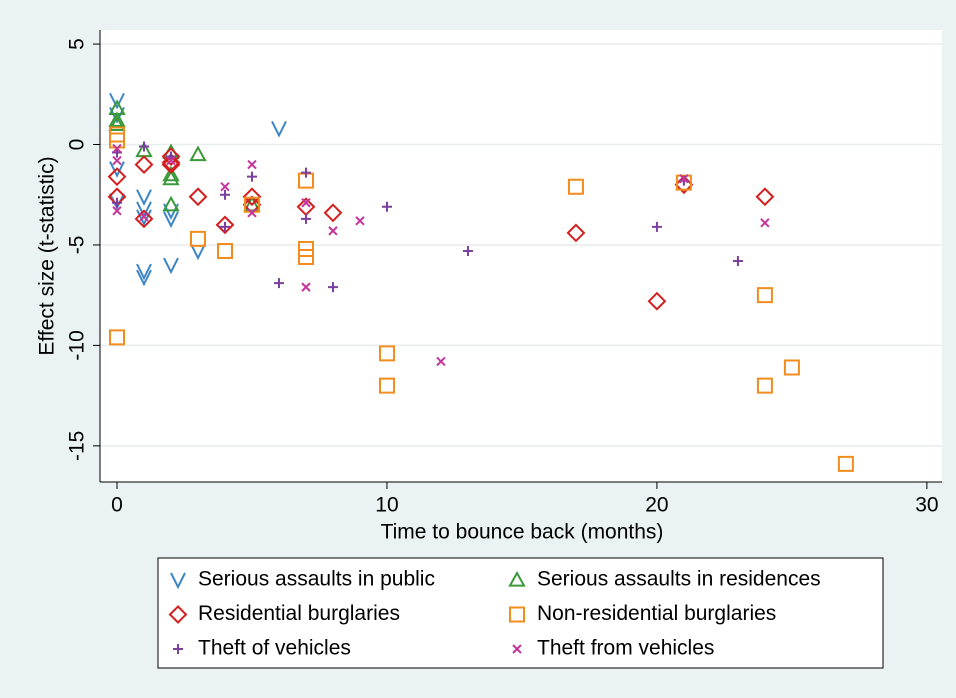  I want to click on legend, so click(520, 613).